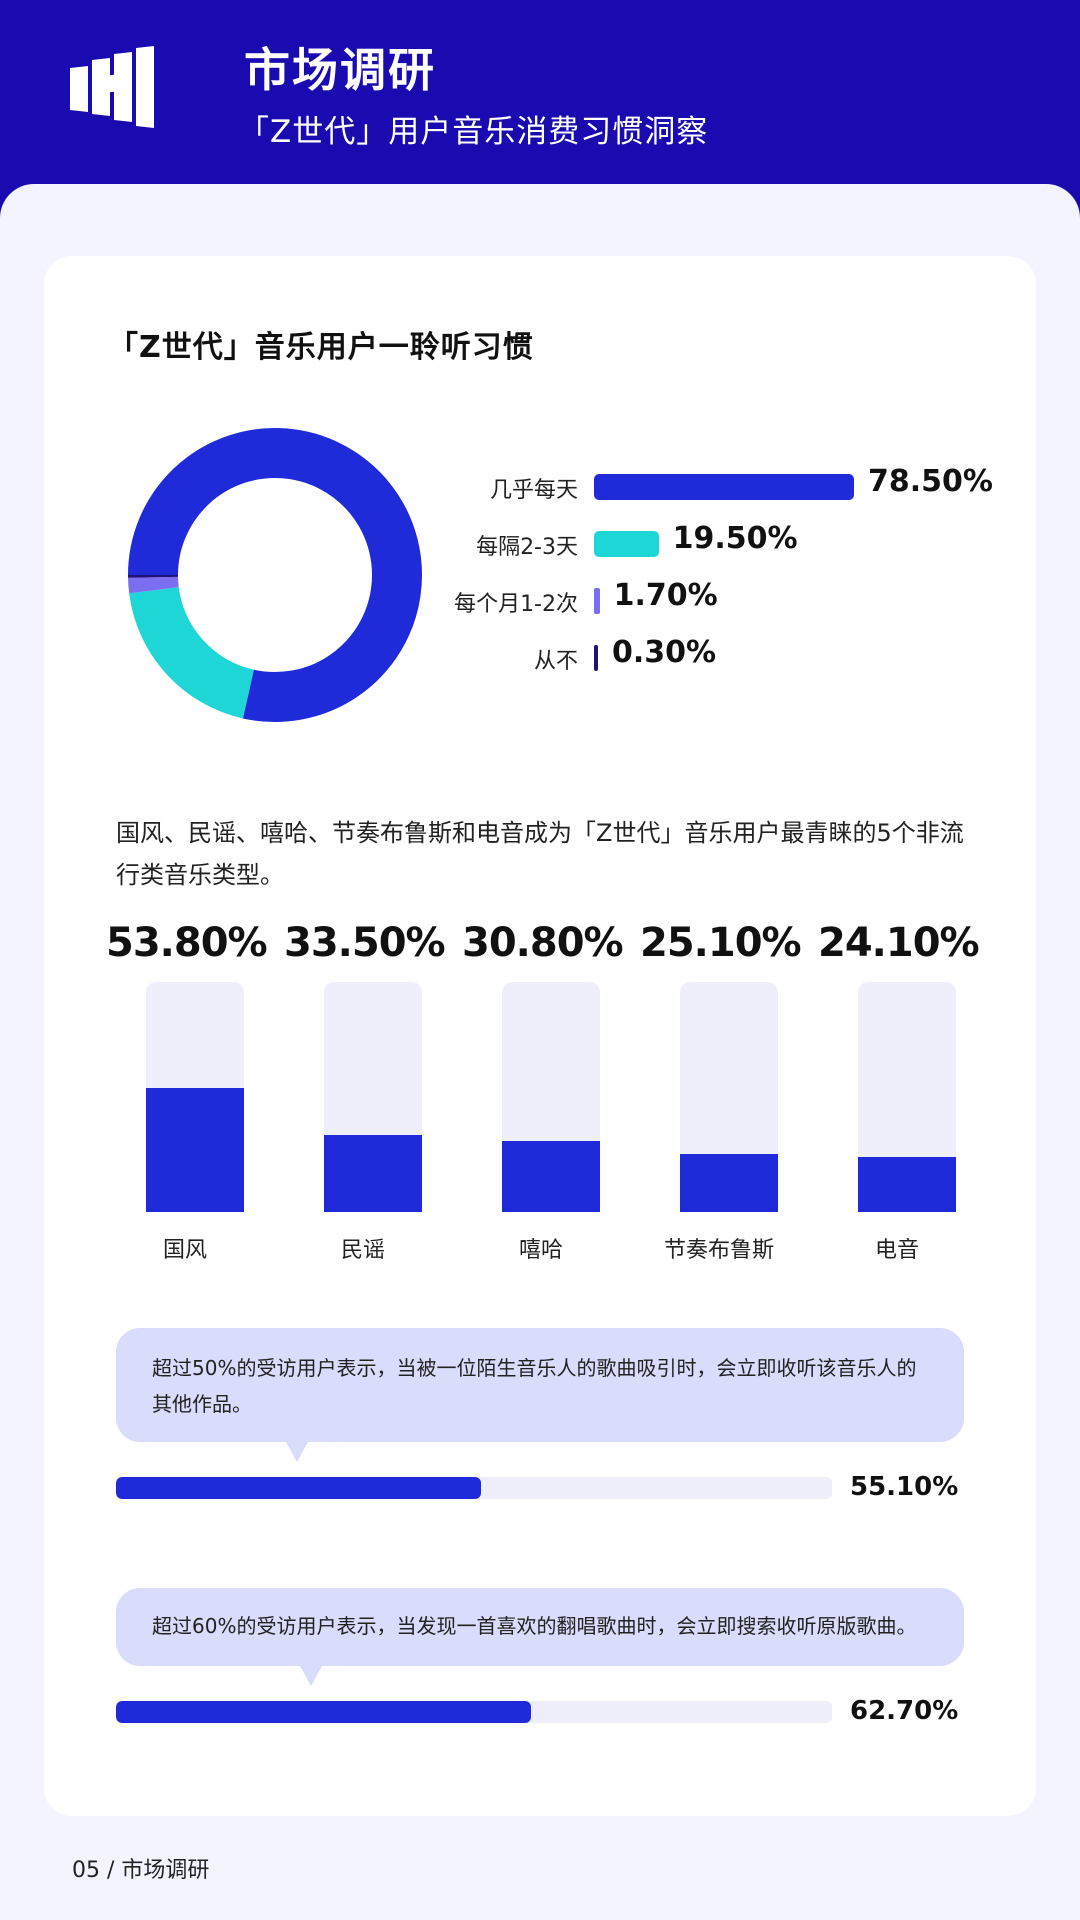 Image resolution: width=1080 pixels, height=1920 pixels. I want to click on section-title: 「Z世代」音乐用户一聆听习惯, so click(321, 347).